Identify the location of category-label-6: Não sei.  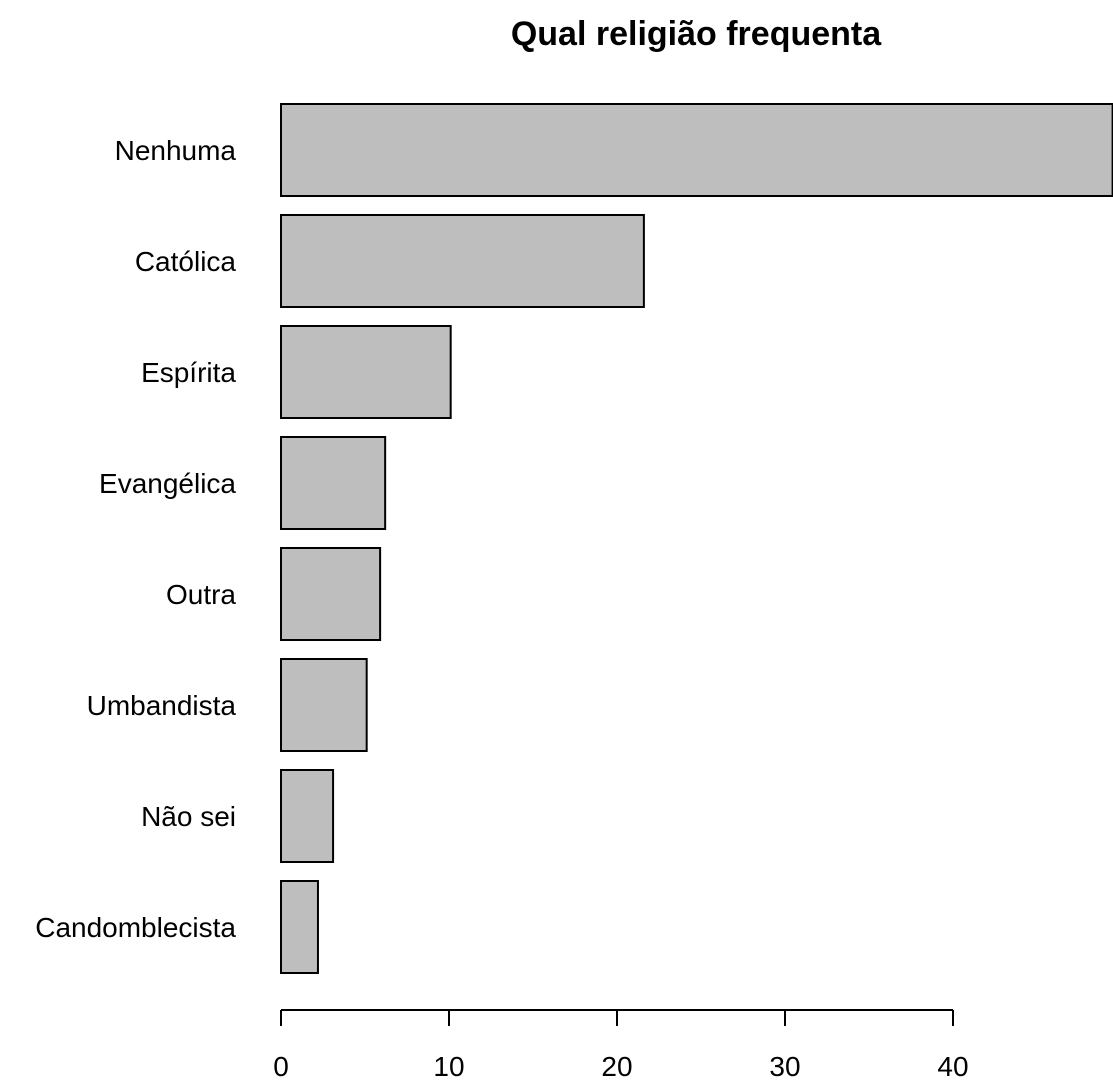
(188, 816).